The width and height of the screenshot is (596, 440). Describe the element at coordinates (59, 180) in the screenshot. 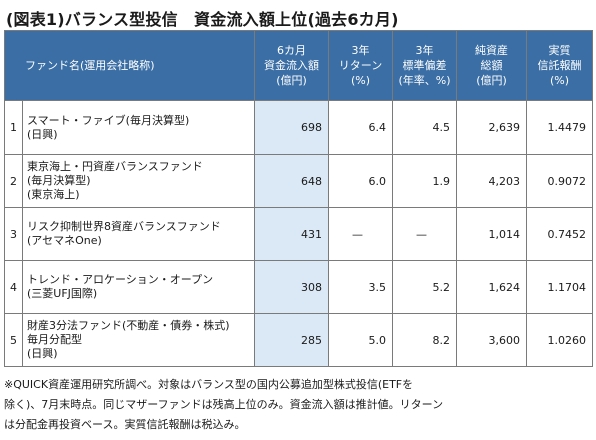

I see `fund-name-line: (毎月決算型)` at that location.